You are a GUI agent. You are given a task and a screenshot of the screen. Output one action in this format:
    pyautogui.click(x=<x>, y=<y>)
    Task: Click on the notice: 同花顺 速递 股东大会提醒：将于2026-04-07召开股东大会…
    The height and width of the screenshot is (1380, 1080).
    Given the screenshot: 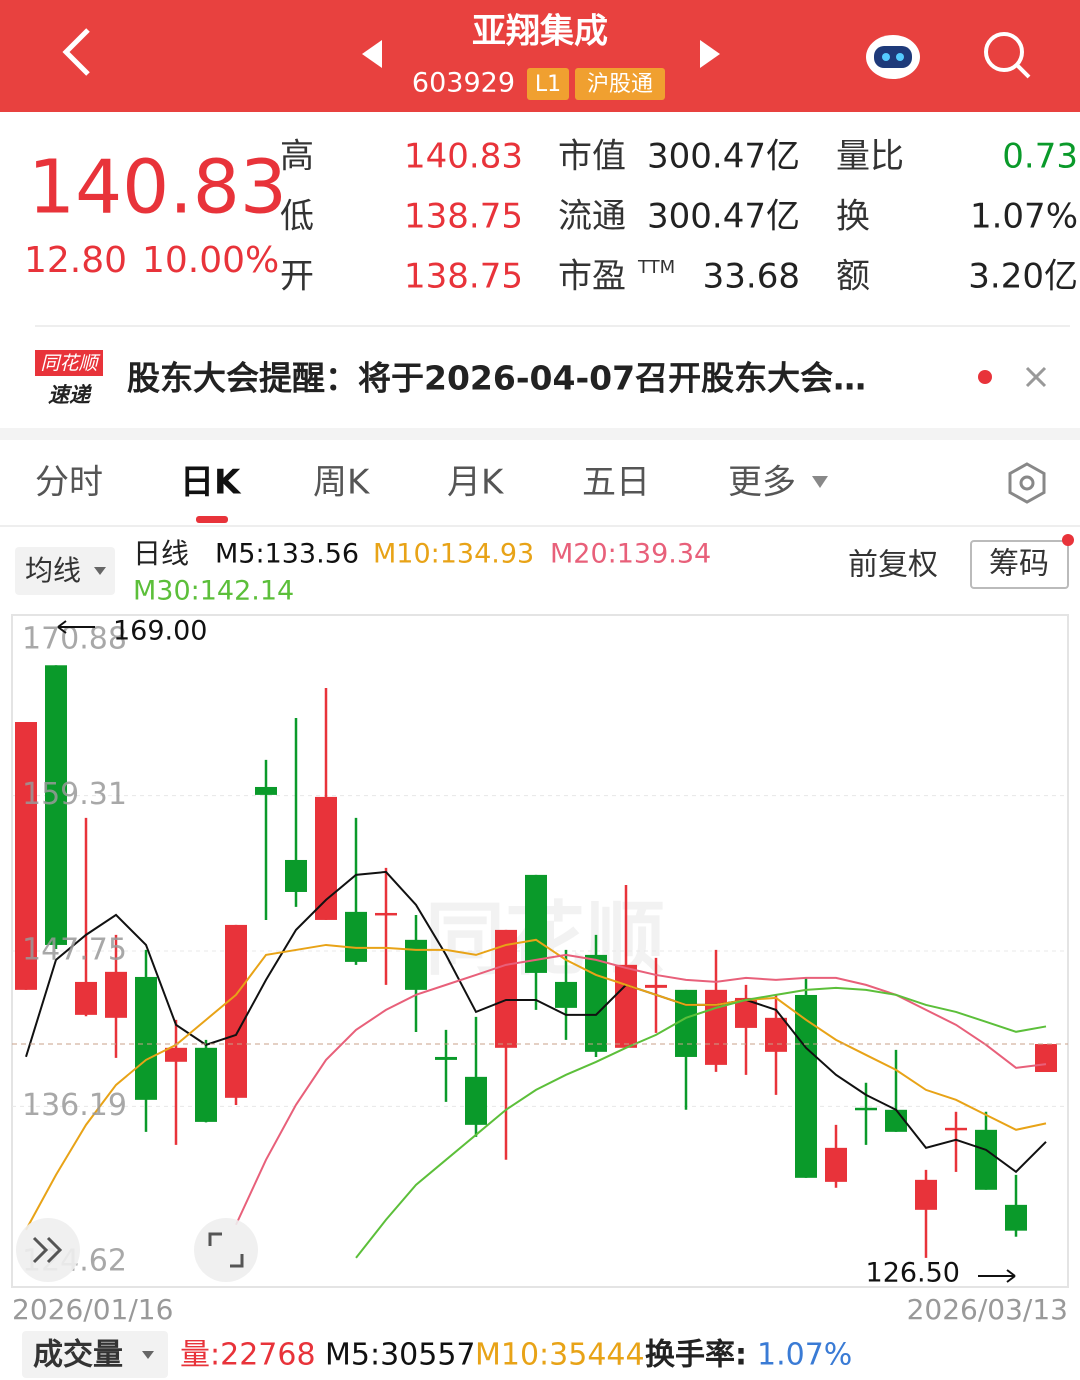 What is the action you would take?
    pyautogui.click(x=513, y=378)
    